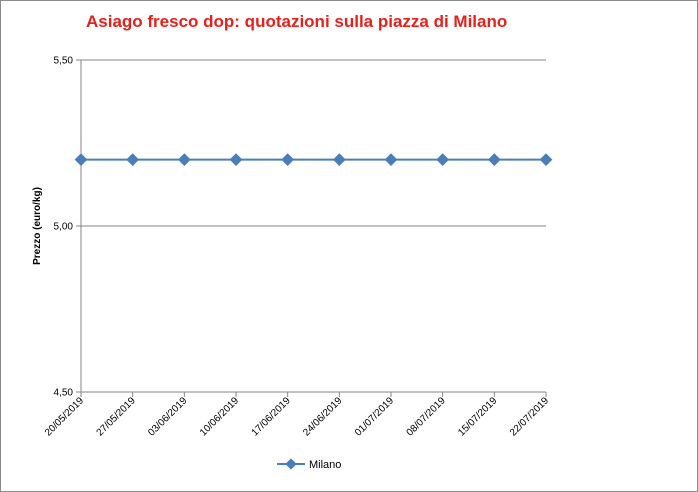 The height and width of the screenshot is (492, 698). I want to click on x-tick-label: 01/07/2019, so click(374, 416).